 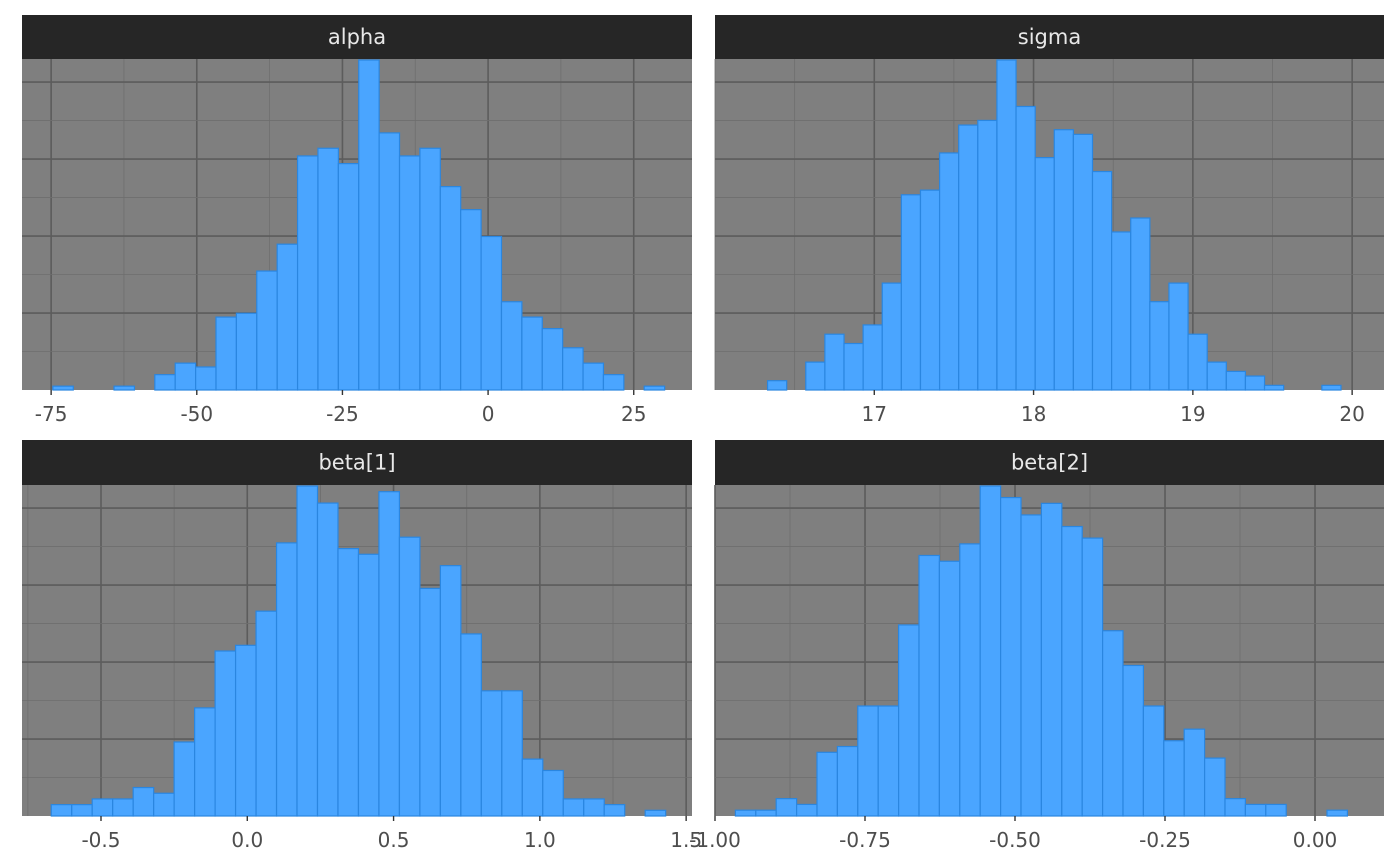 I want to click on x-tick-label: 20, so click(x=1351, y=414).